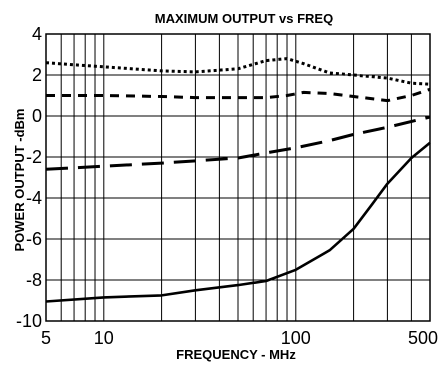 Image resolution: width=438 pixels, height=365 pixels. Describe the element at coordinates (37, 34) in the screenshot. I see `y-tick-label: 4` at that location.